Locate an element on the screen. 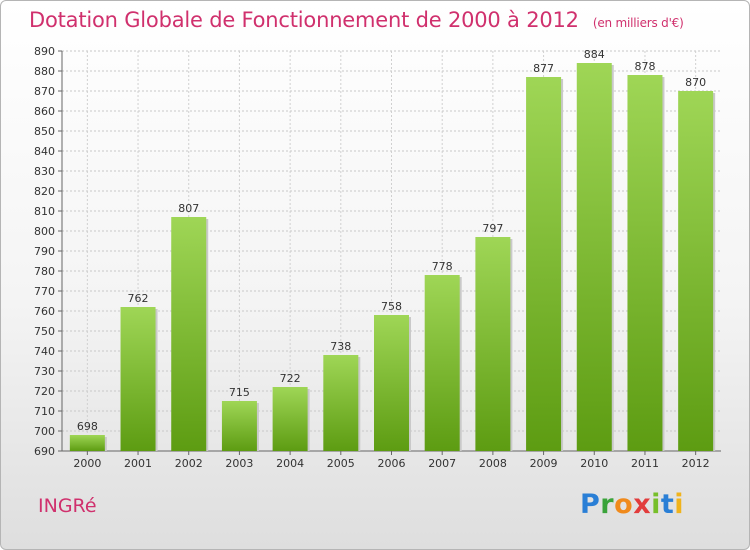 This screenshot has height=550, width=750. bar-value-label: 778 is located at coordinates (442, 266).